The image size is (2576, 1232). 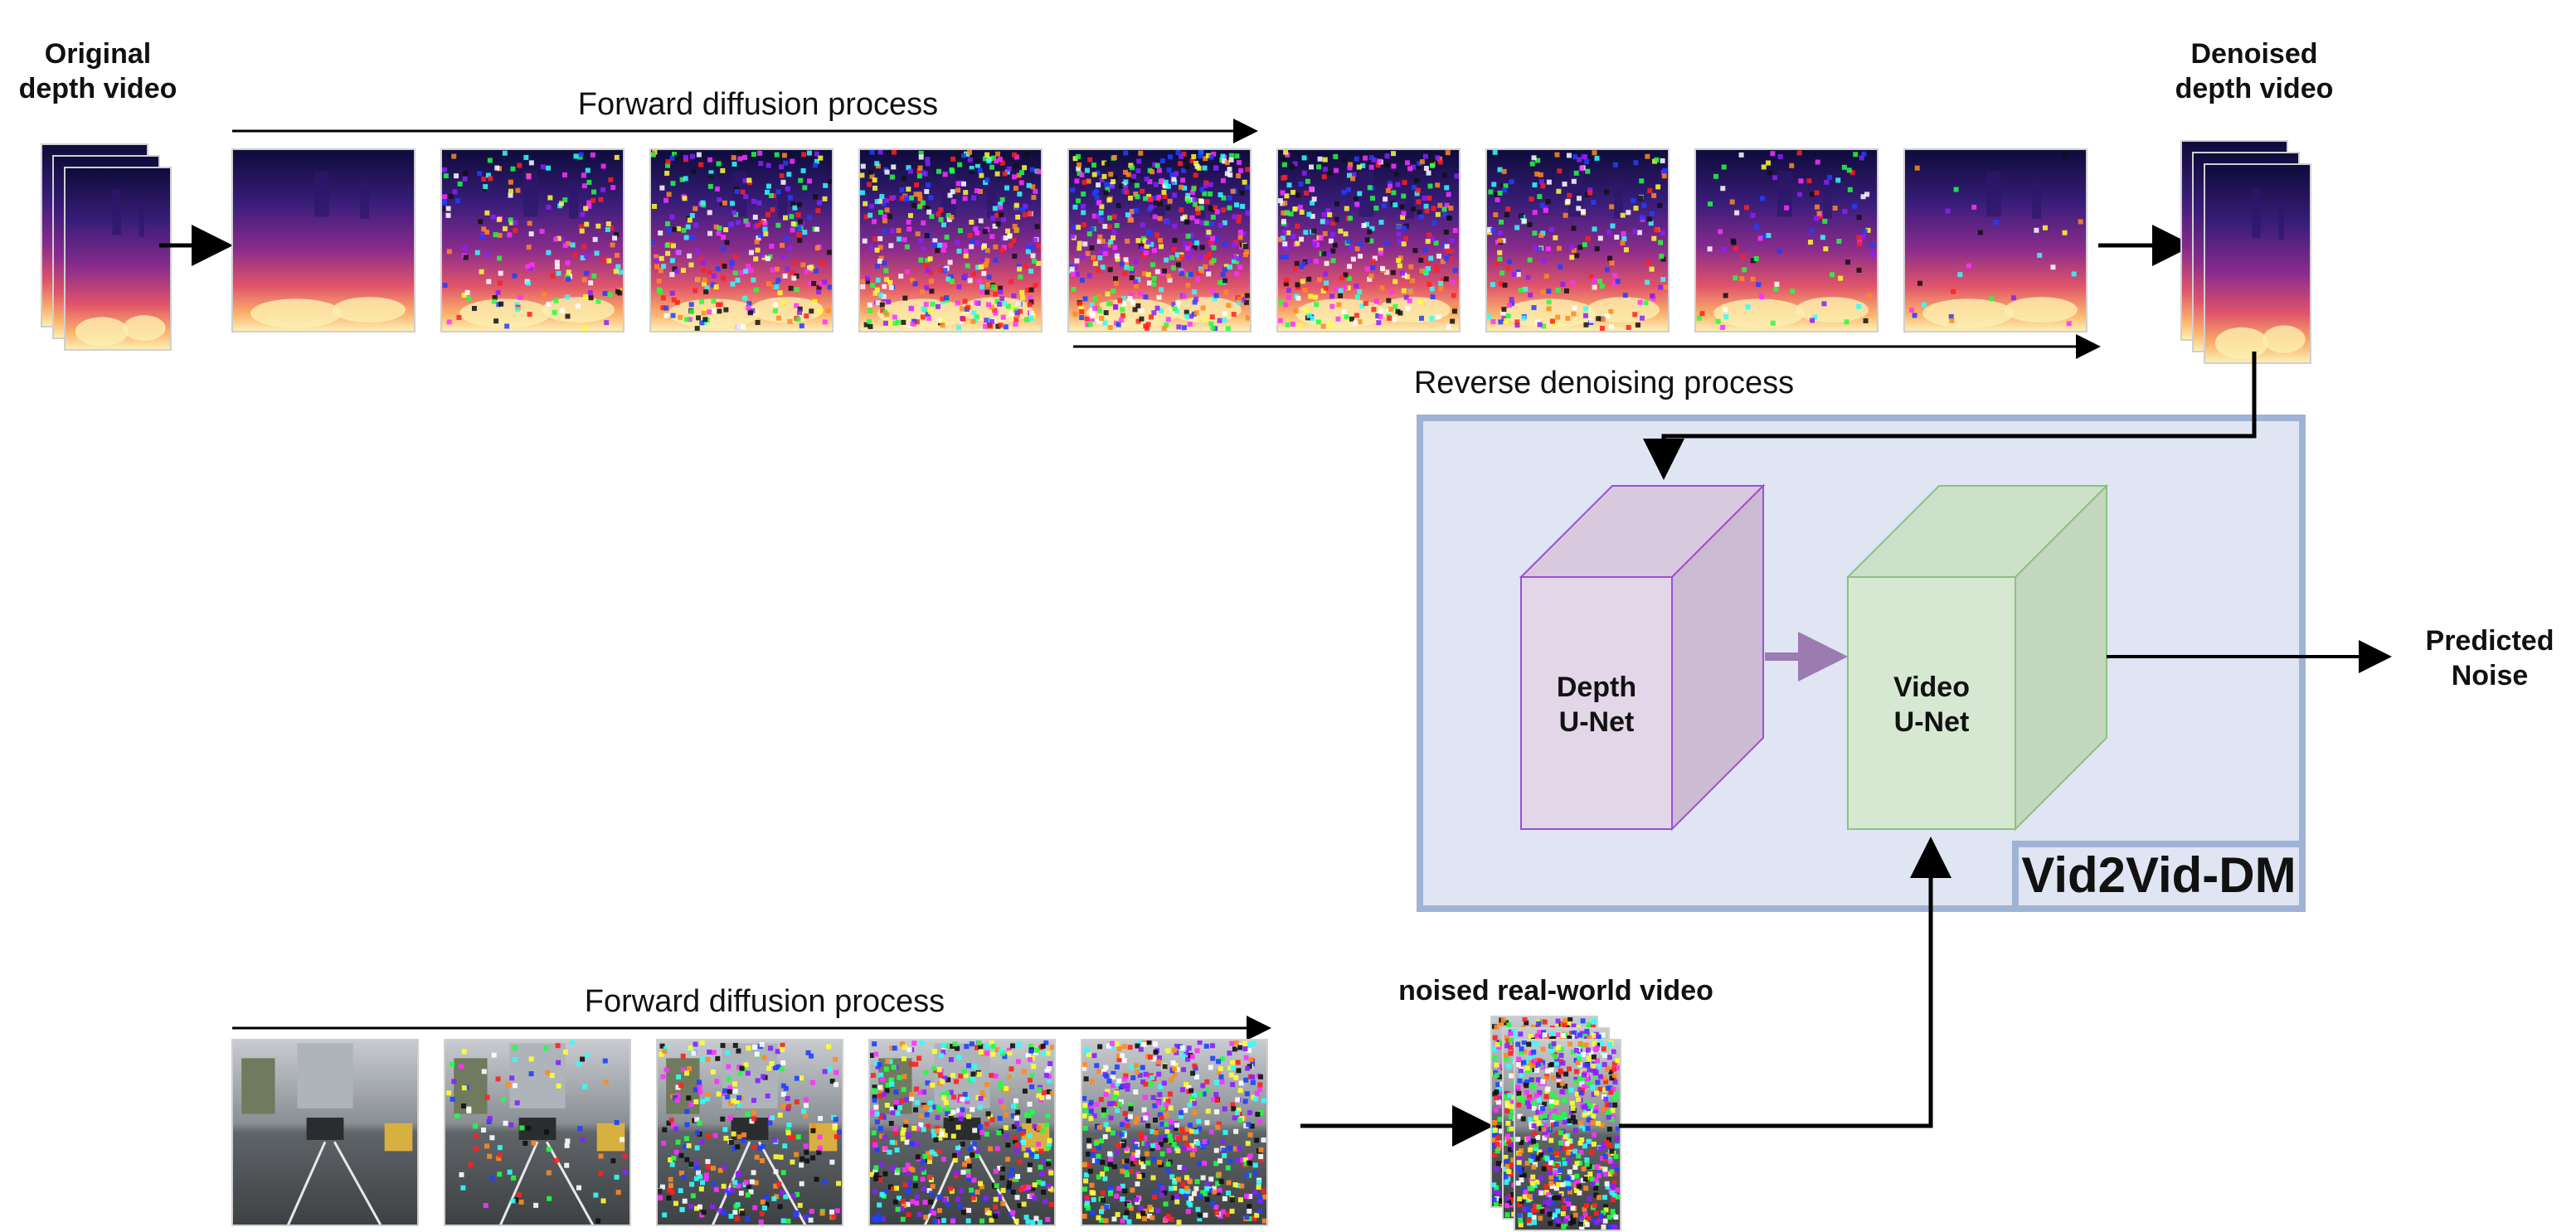 I want to click on real-world-frames-row, so click(x=749, y=1133).